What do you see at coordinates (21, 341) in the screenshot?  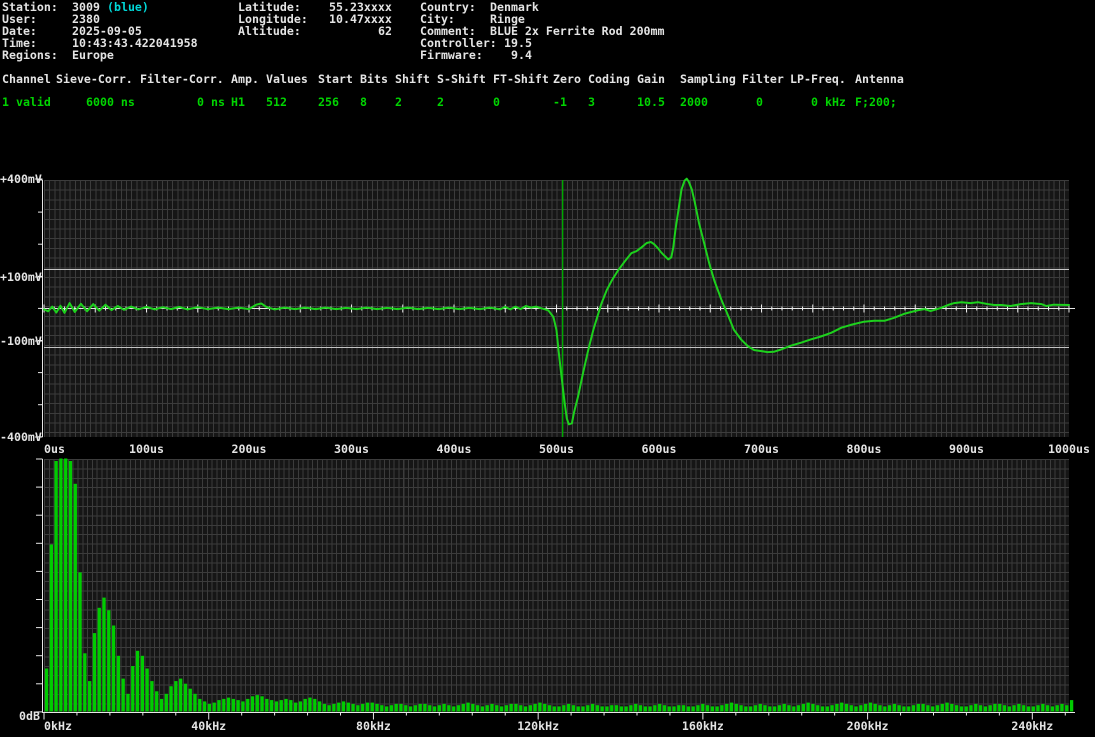 I see `waveform-y-tick-label: -100mV` at bounding box center [21, 341].